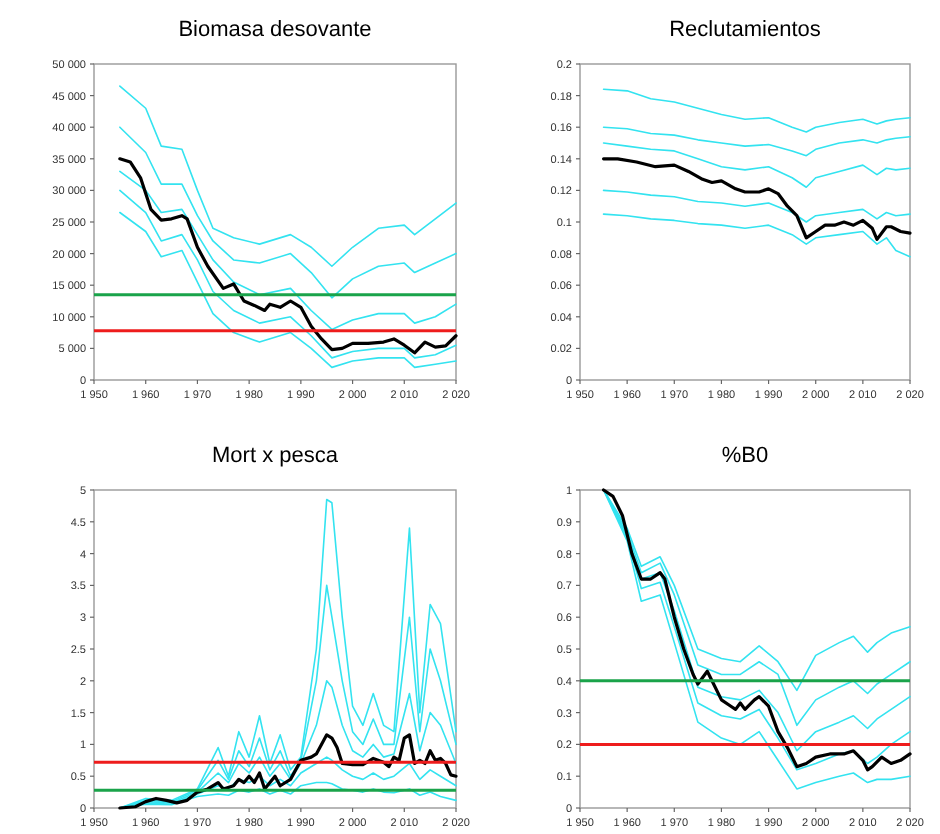 The width and height of the screenshot is (940, 834). I want to click on chart-title: %B0, so click(745, 456).